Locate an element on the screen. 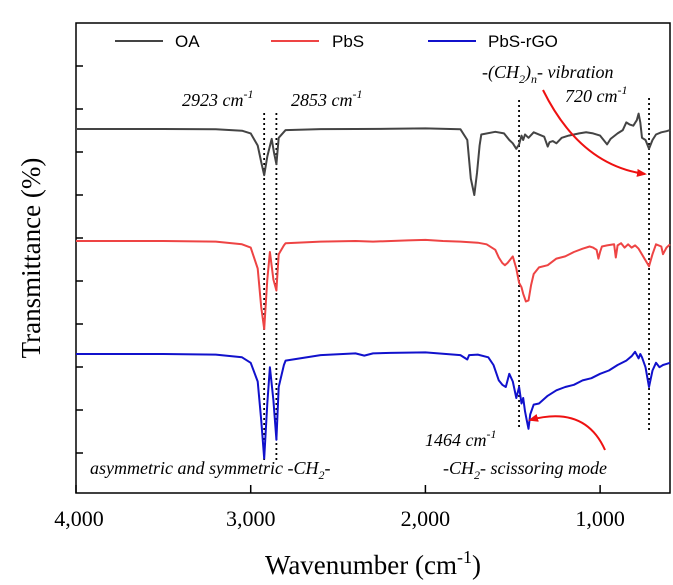  arrow-1464-scissoring is located at coordinates (567, 432).